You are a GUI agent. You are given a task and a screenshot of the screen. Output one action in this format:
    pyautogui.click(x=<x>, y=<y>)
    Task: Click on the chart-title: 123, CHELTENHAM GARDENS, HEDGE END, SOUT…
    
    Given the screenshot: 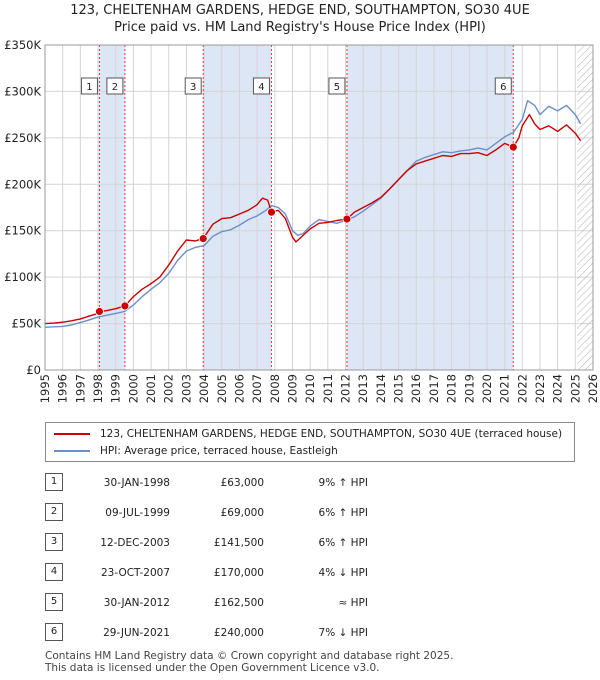 What is the action you would take?
    pyautogui.click(x=300, y=19)
    